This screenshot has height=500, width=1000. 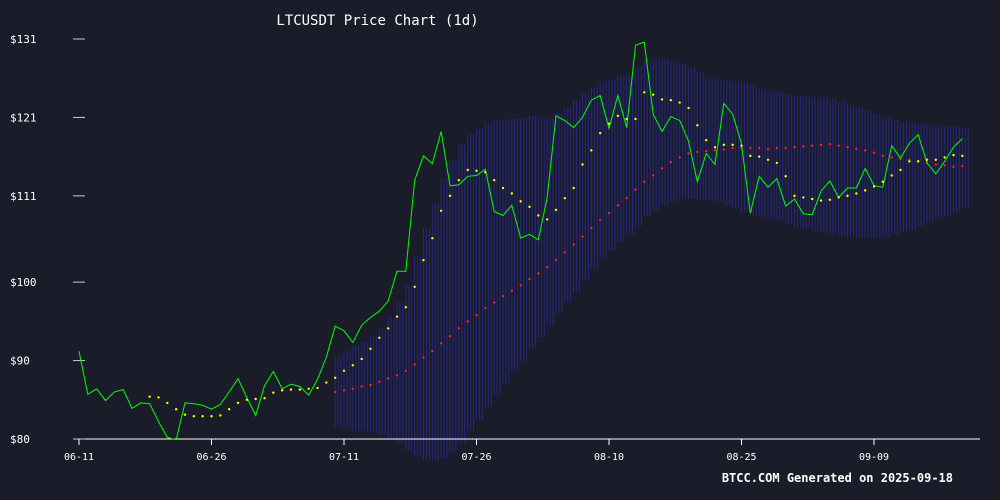 I want to click on x-tick-label: 06-11, so click(x=79, y=457).